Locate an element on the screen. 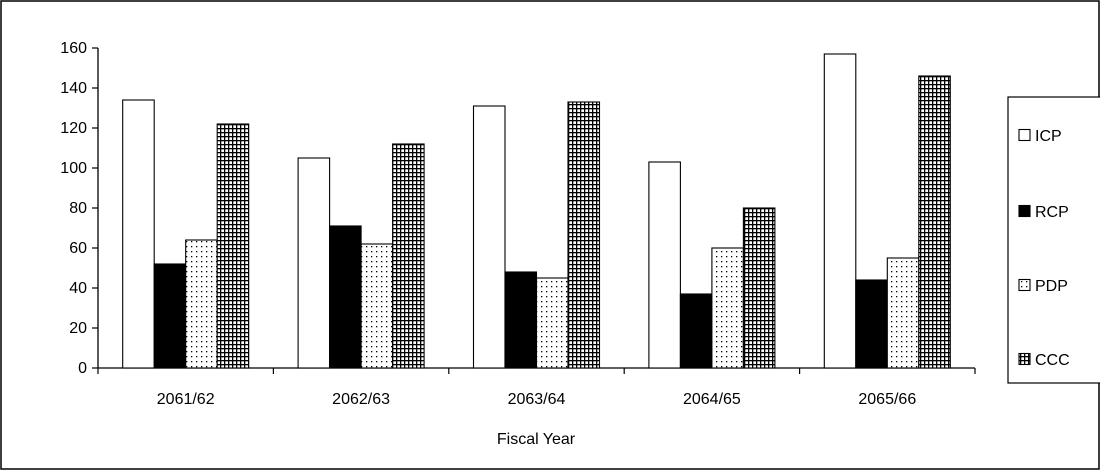 The height and width of the screenshot is (475, 1100). y-tick-label: 0 is located at coordinates (82, 368).